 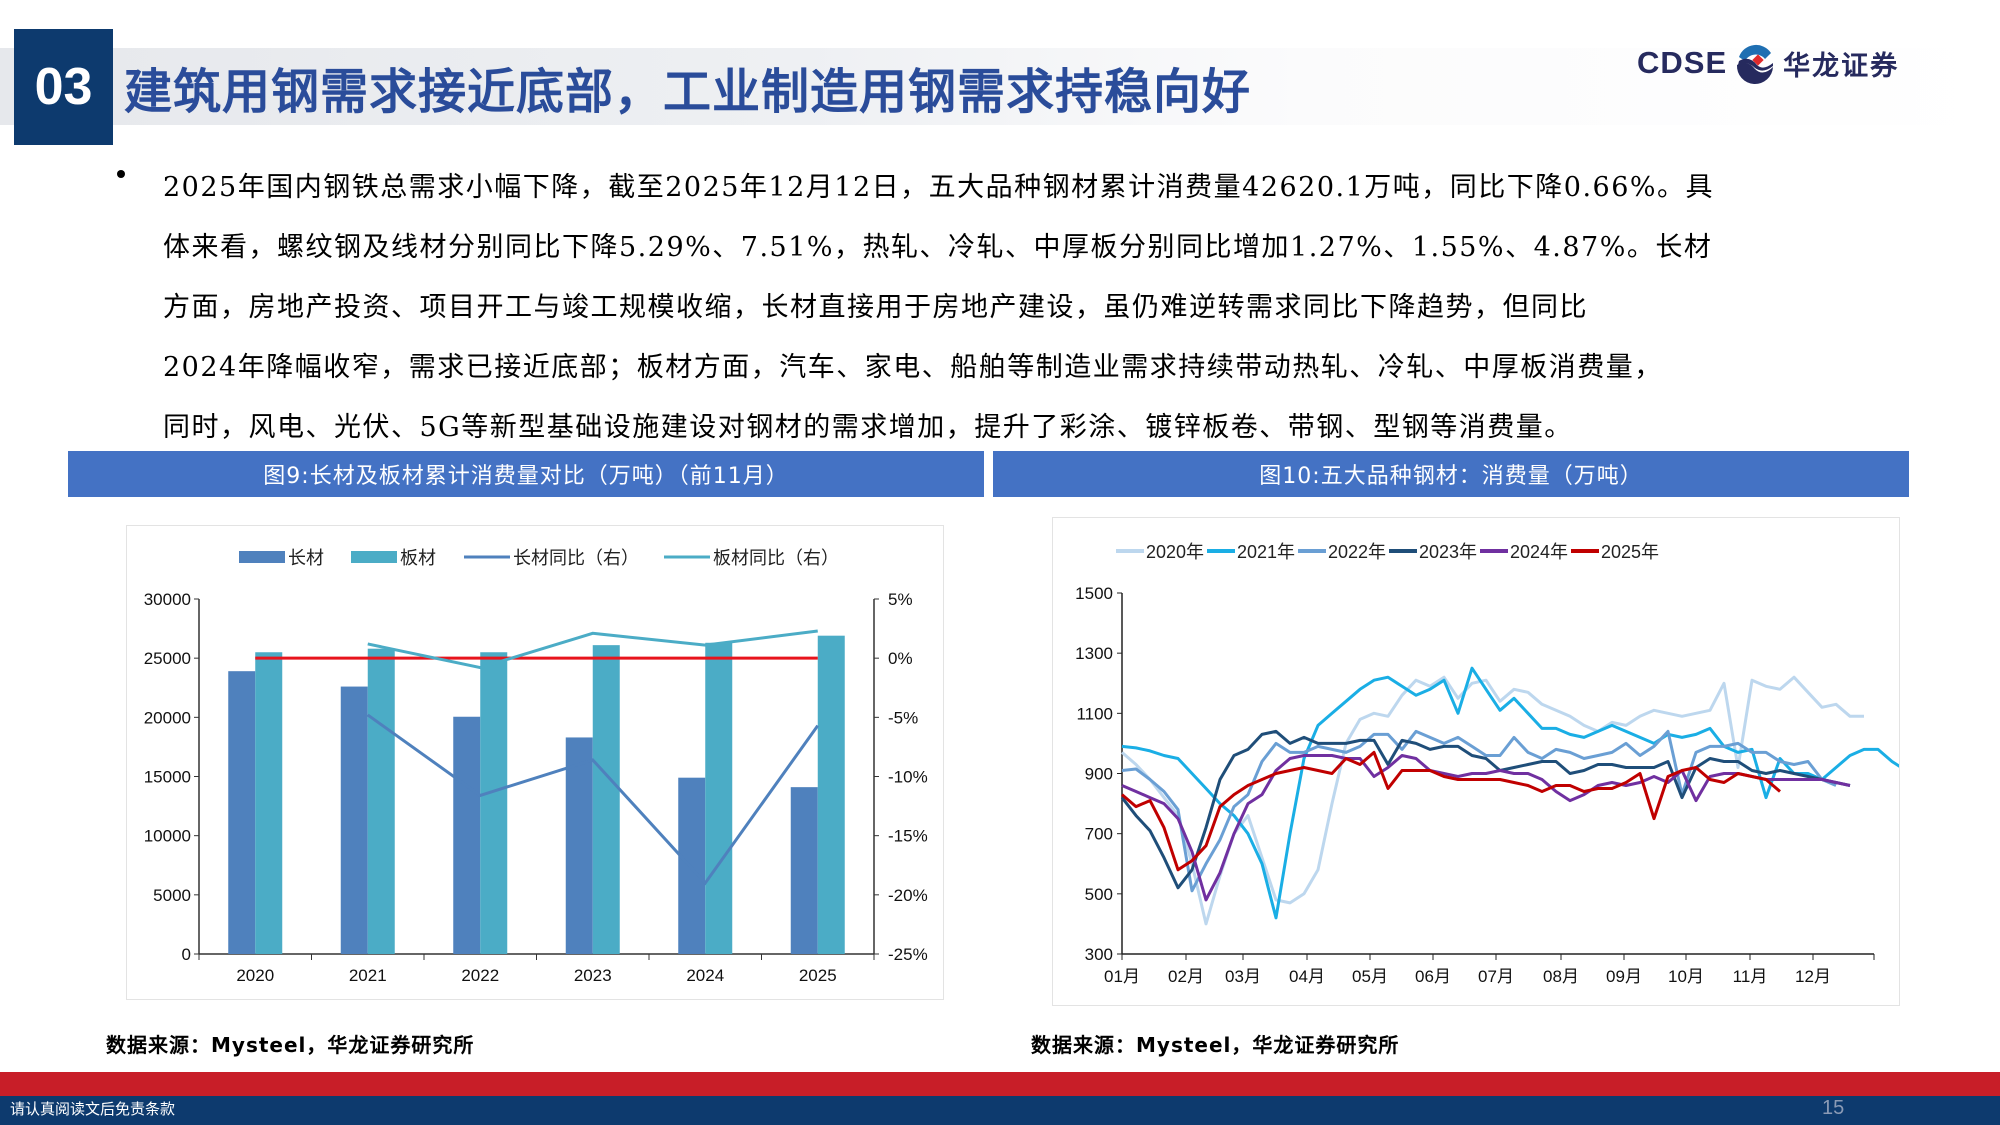 What do you see at coordinates (818, 975) in the screenshot?
I see `x-tick-label: 2025` at bounding box center [818, 975].